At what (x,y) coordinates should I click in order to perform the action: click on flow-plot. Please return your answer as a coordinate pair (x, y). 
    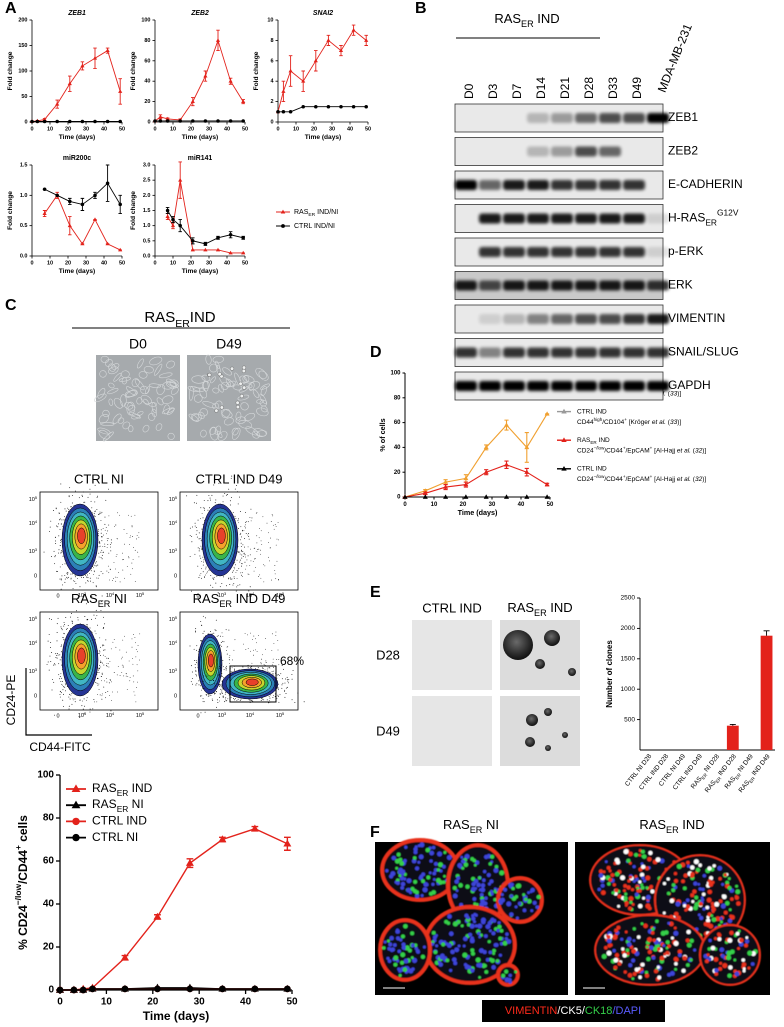
    Looking at the image, I should click on (93, 659).